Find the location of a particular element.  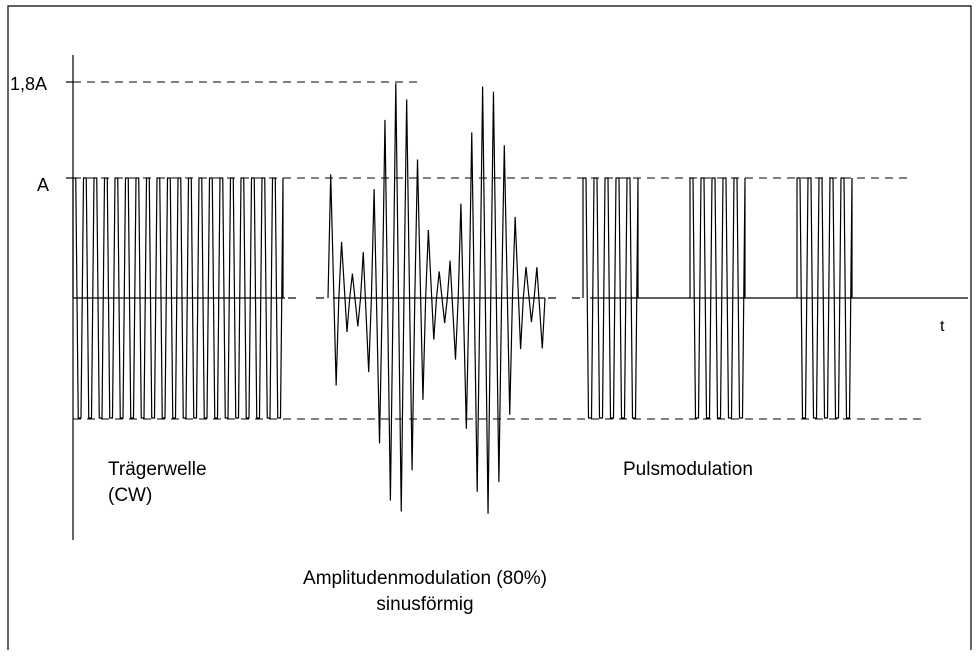

label-amplitude-modulation-type: sinusförmig is located at coordinates (424, 604).